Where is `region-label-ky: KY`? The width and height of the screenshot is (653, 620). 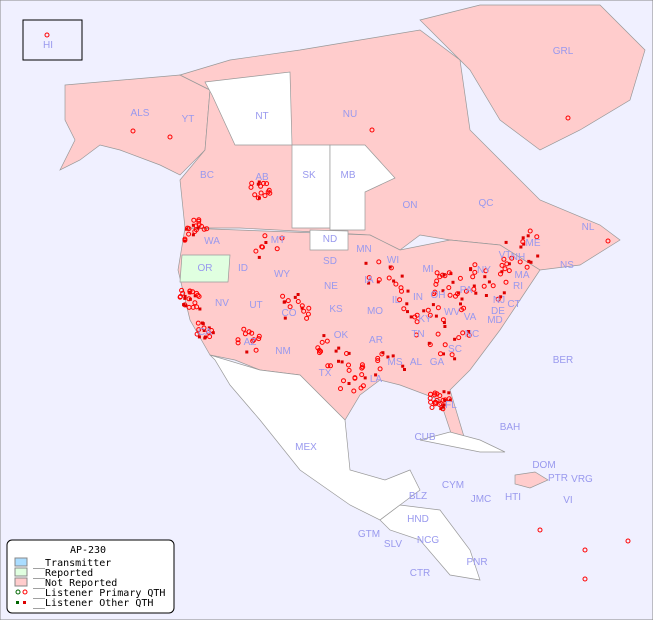 region-label-ky: KY is located at coordinates (425, 319).